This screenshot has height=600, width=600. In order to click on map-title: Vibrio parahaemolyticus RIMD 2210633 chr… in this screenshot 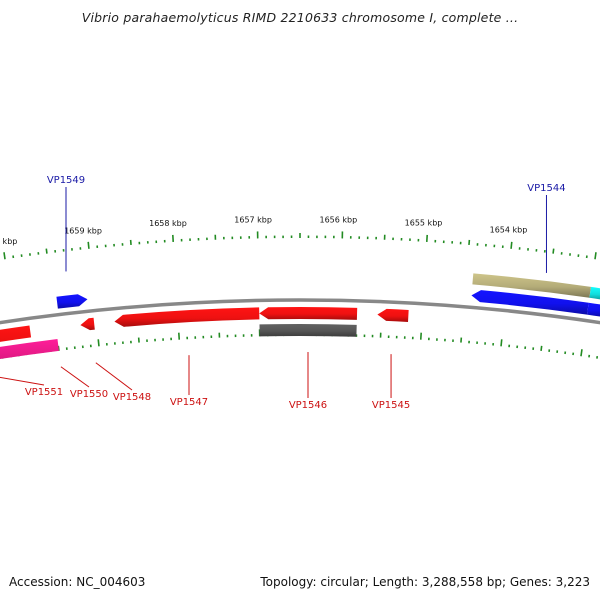, I will do `click(300, 17)`.